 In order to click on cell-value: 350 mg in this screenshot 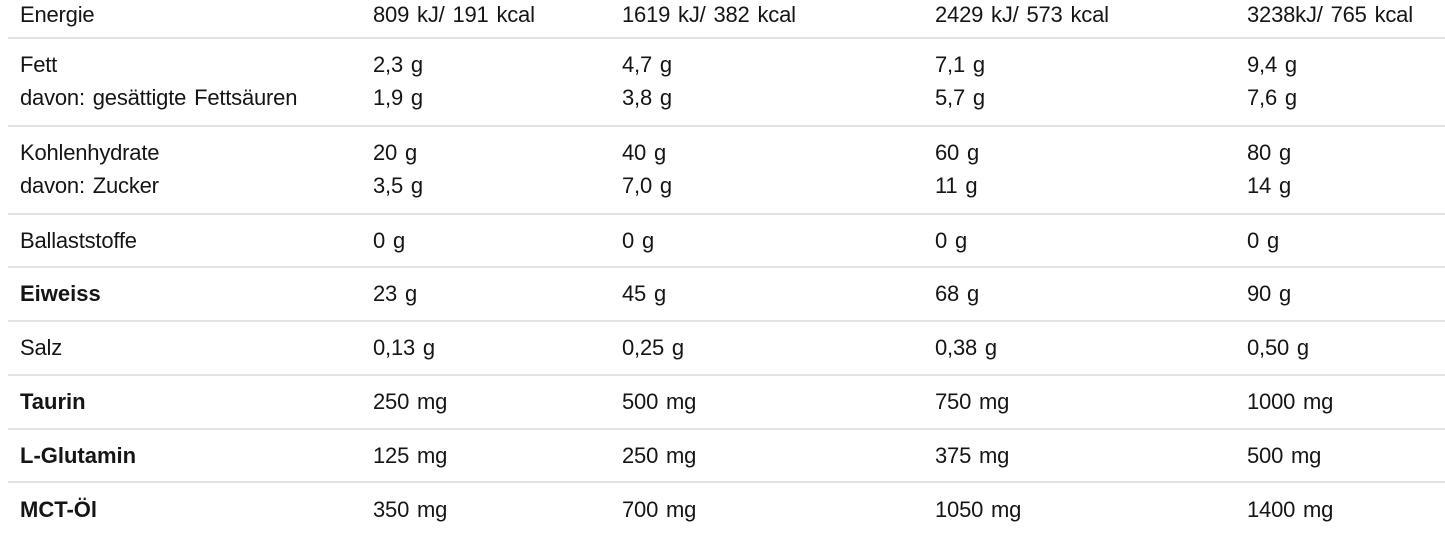, I will do `click(410, 509)`.